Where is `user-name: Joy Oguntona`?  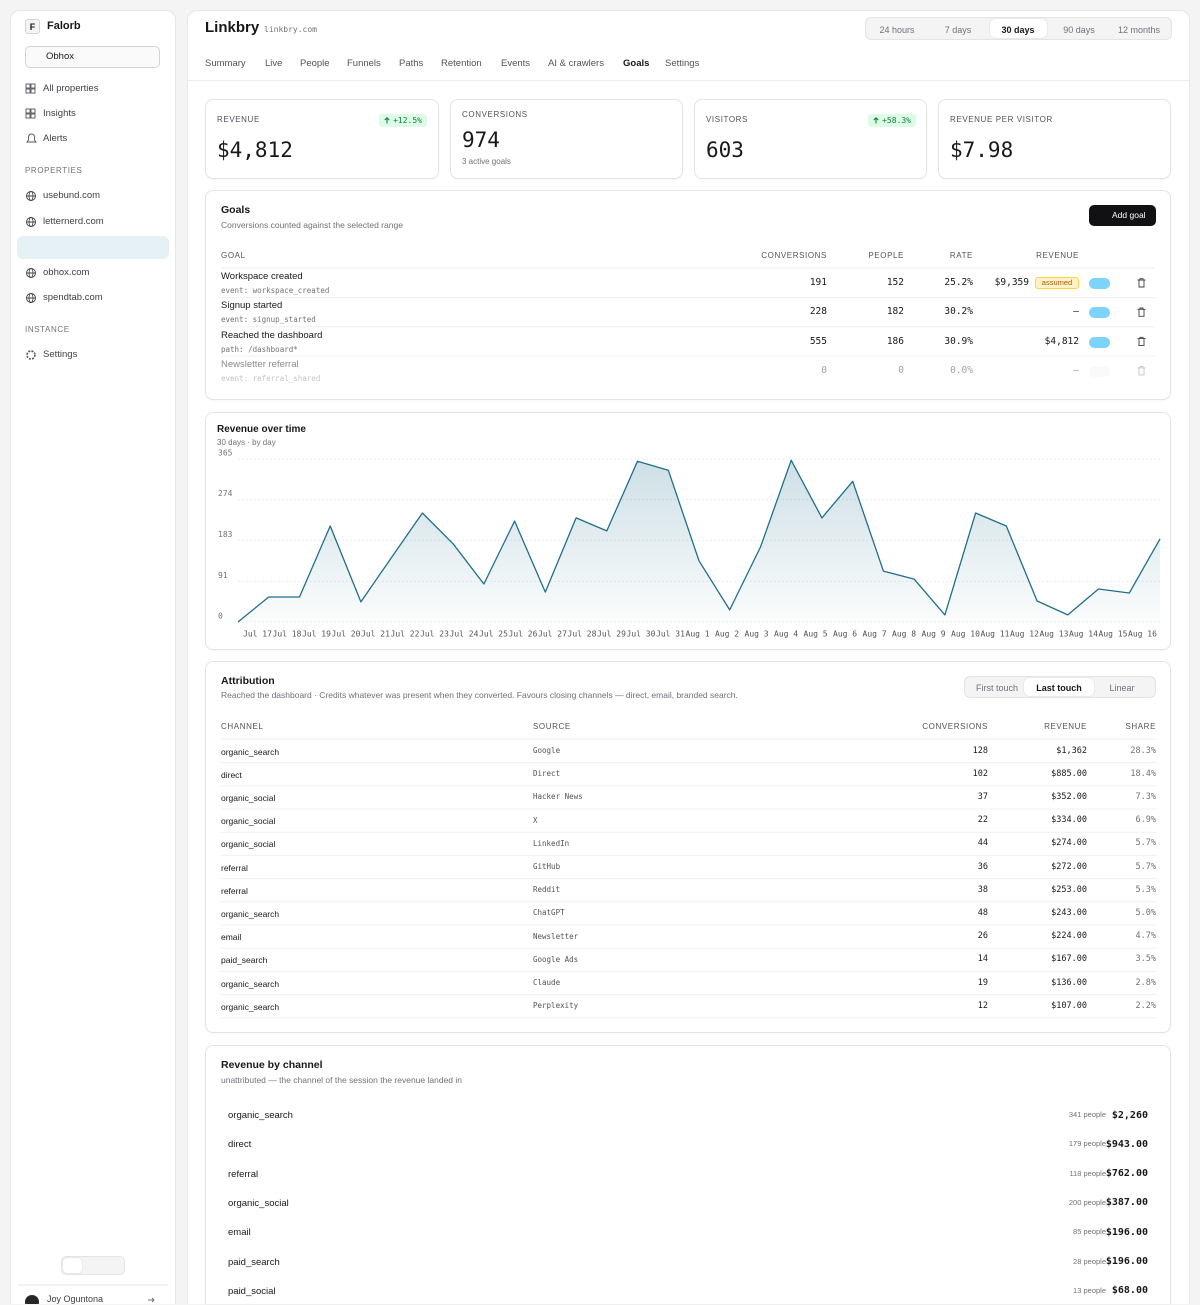 user-name: Joy Oguntona is located at coordinates (75, 1299).